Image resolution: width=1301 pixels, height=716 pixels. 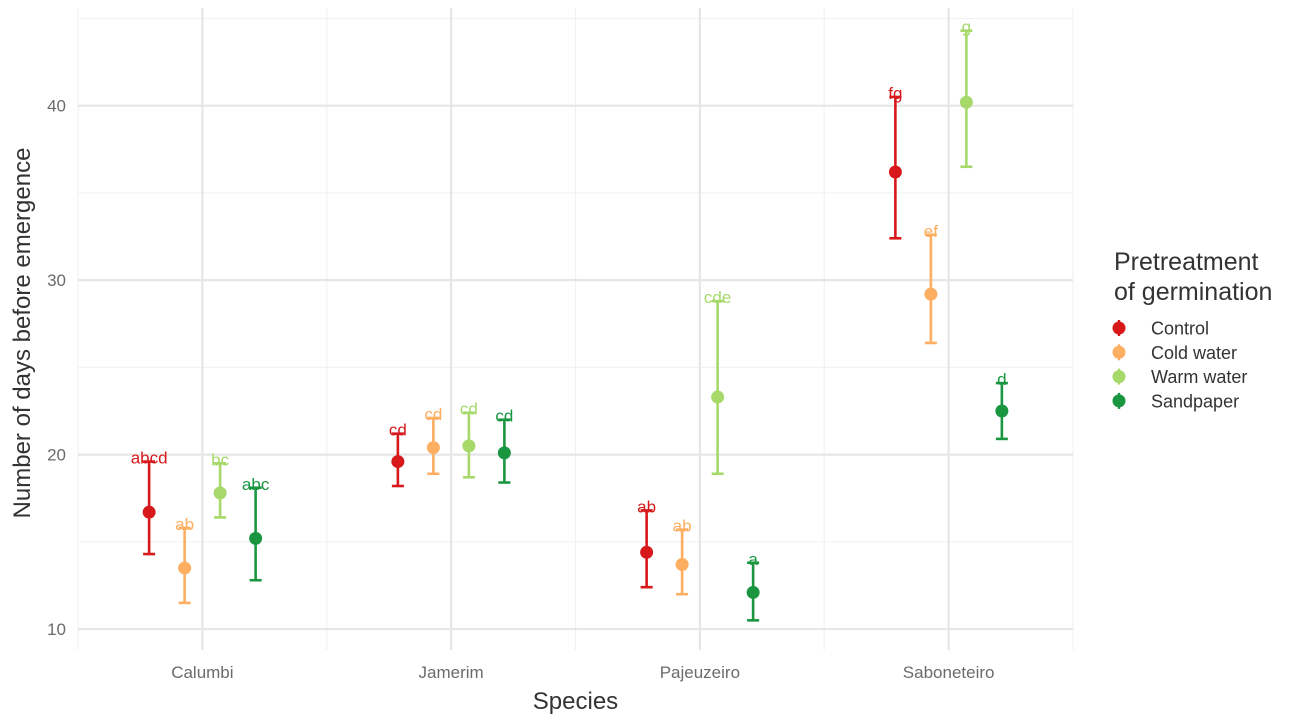 What do you see at coordinates (202, 672) in the screenshot?
I see `x-tick-label: Calumbi` at bounding box center [202, 672].